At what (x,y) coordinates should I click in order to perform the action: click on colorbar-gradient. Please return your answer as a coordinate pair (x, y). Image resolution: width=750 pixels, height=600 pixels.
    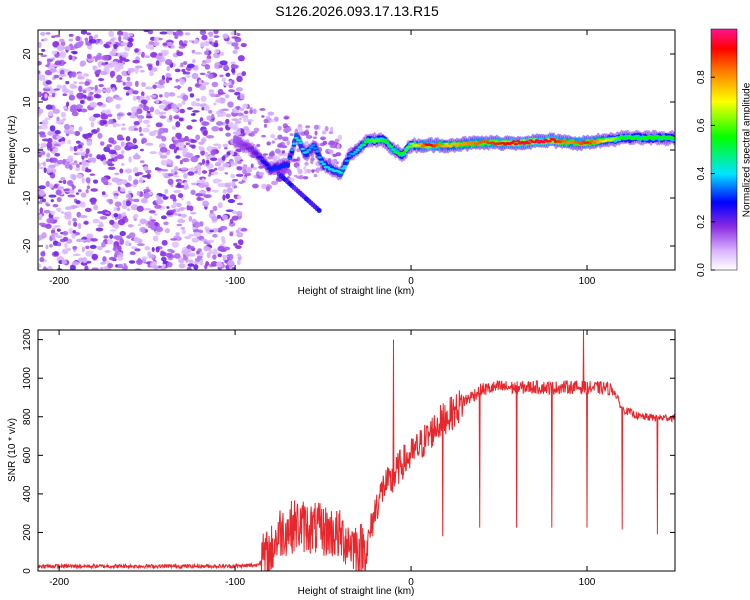
    Looking at the image, I should click on (724, 149).